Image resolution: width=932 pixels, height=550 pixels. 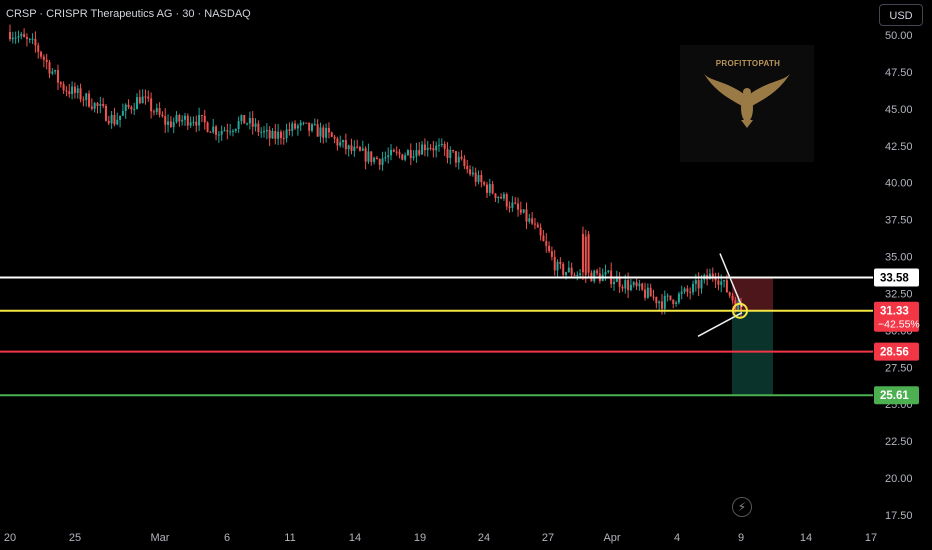 What do you see at coordinates (899, 516) in the screenshot?
I see `y-tick-label: 17.50` at bounding box center [899, 516].